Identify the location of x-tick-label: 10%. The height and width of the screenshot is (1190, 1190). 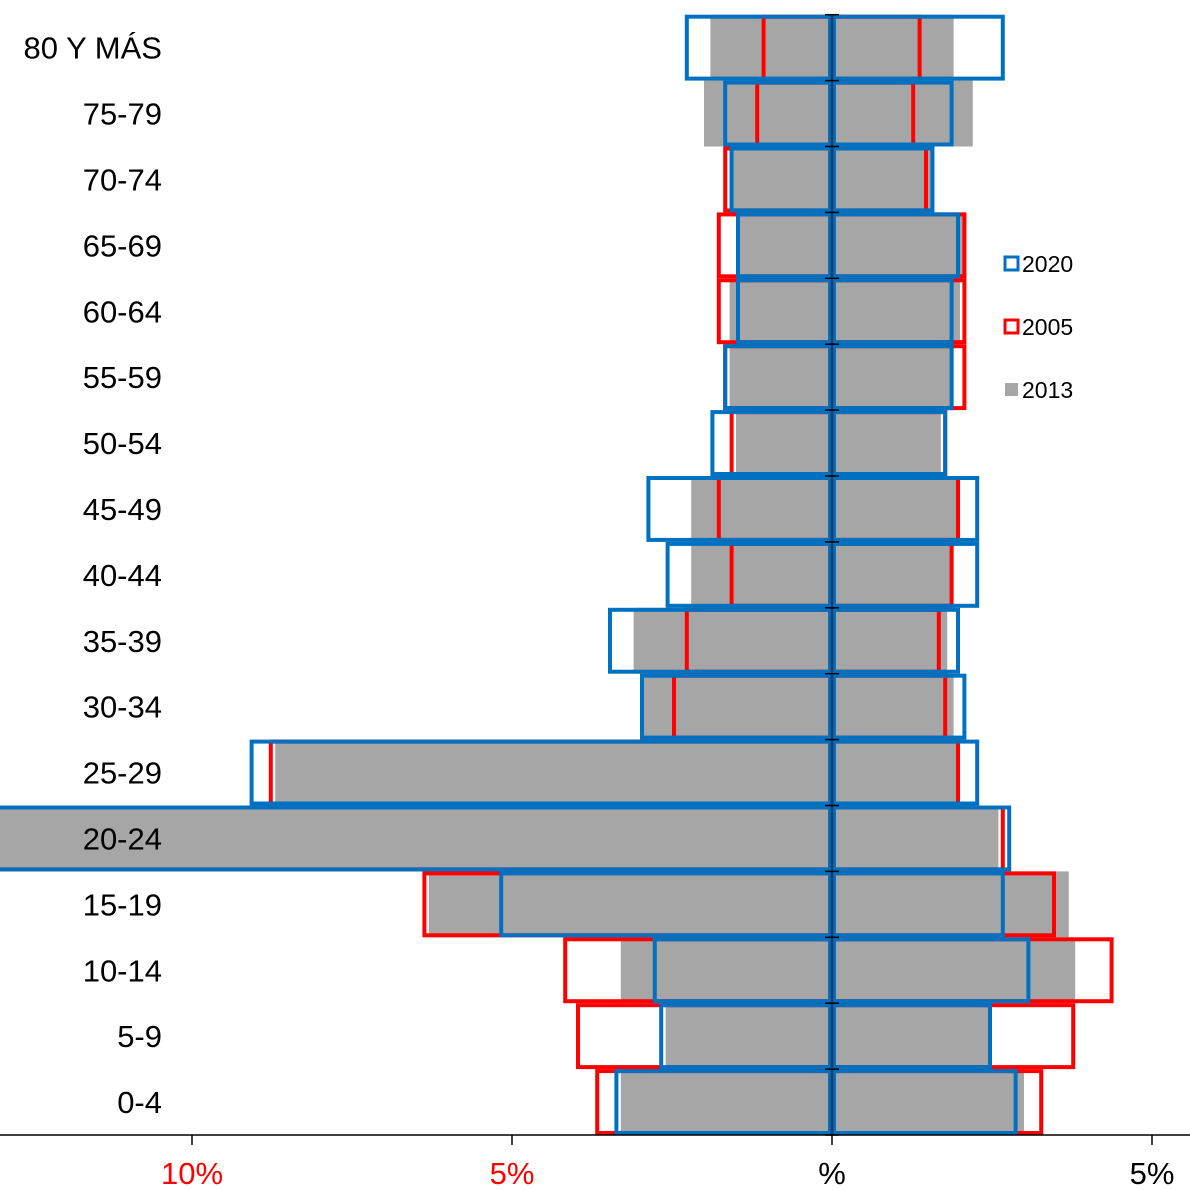
(192, 1173).